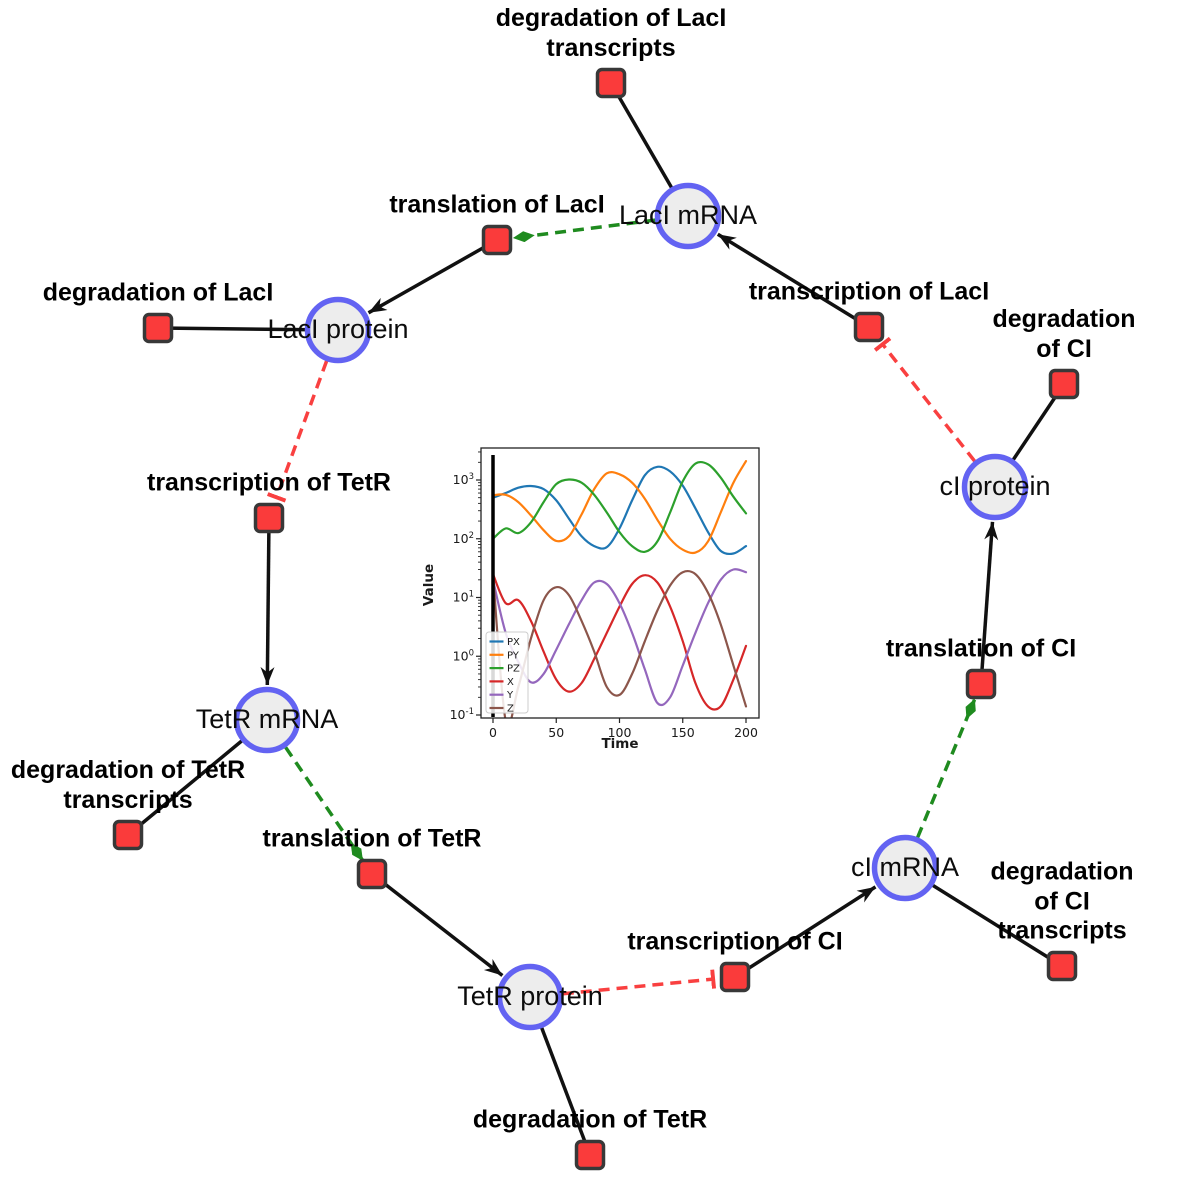 The image size is (1189, 1200). What do you see at coordinates (463, 597) in the screenshot?
I see `y-tick-label-1e1: 10¹` at bounding box center [463, 597].